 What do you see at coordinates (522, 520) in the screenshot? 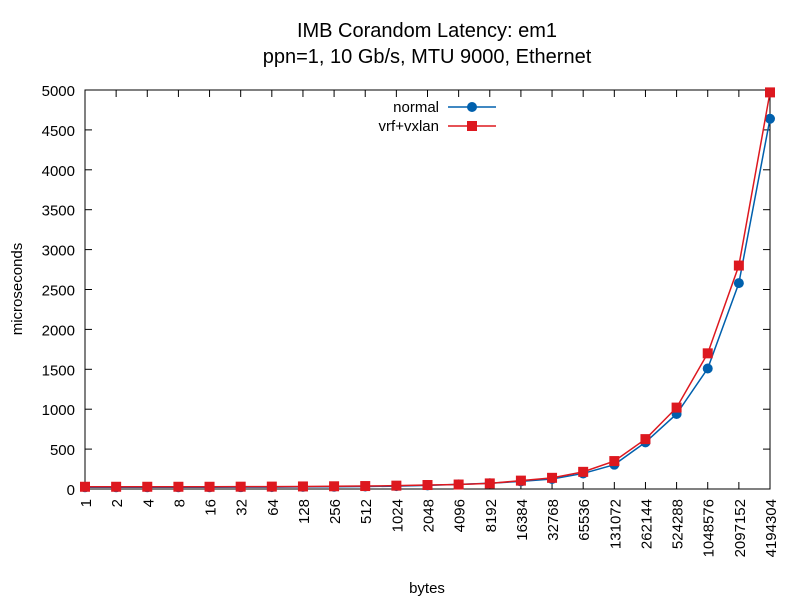
I see `x-tick-label: 16384` at bounding box center [522, 520].